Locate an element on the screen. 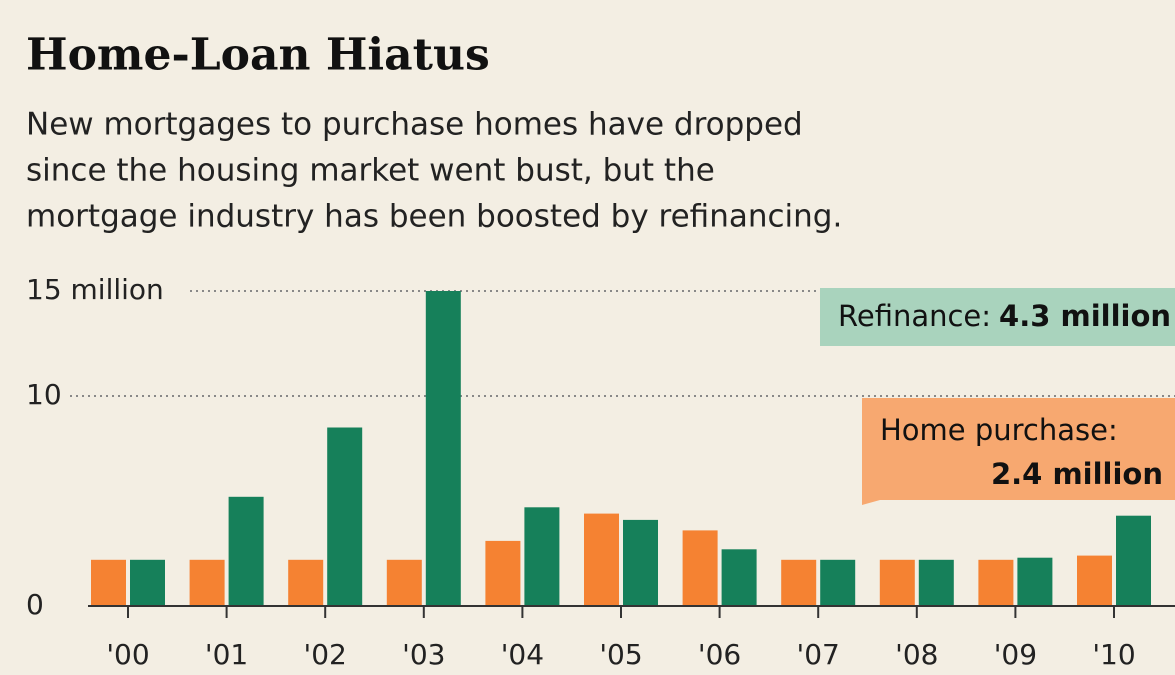 The height and width of the screenshot is (675, 1175). x-tick-label: '03 is located at coordinates (423, 654).